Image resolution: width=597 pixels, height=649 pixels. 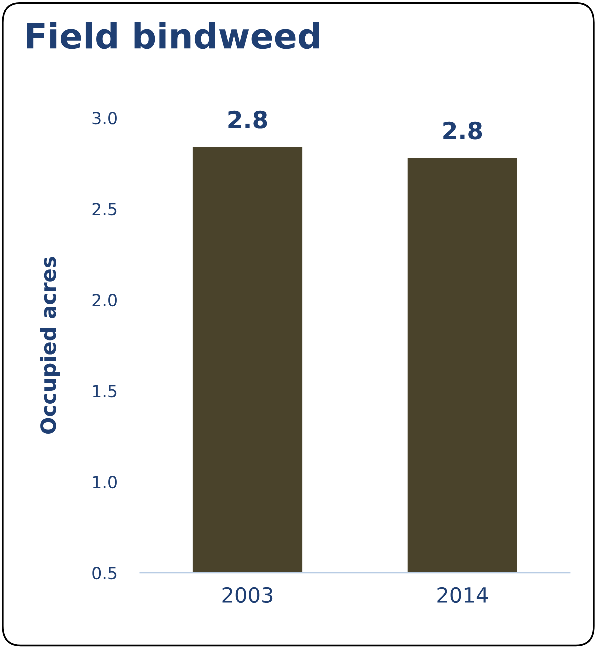 I want to click on x-tick-label: 2003, so click(x=247, y=595).